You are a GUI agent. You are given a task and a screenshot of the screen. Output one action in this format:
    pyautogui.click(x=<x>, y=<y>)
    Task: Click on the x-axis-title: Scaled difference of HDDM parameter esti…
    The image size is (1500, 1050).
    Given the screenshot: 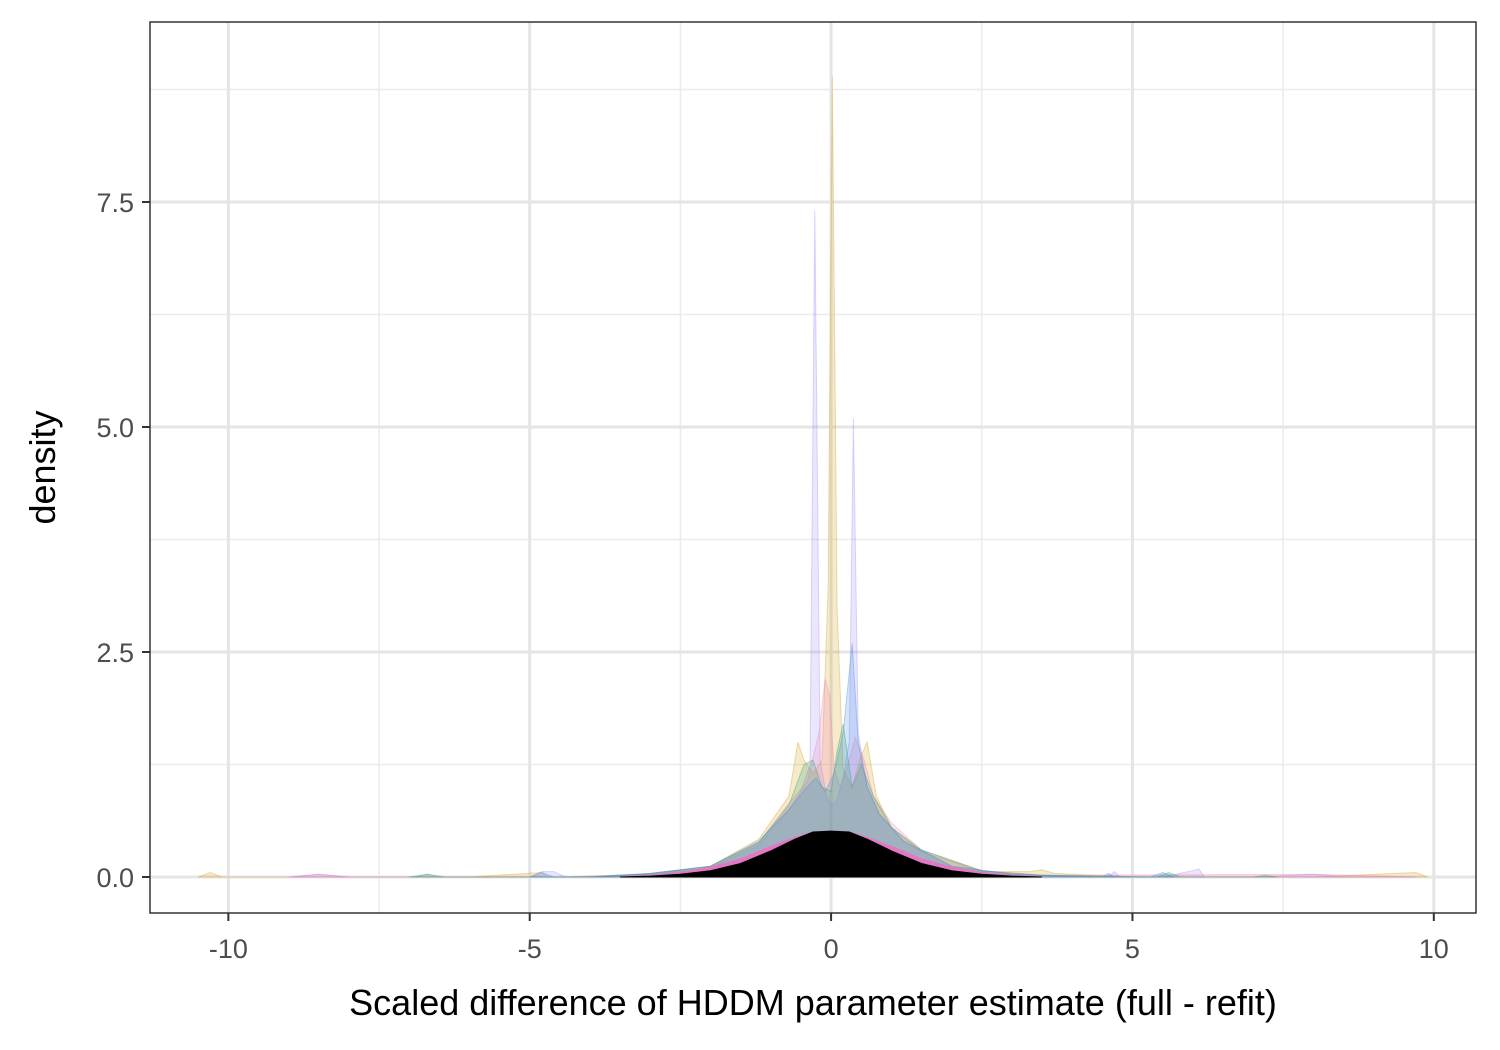 What is the action you would take?
    pyautogui.click(x=813, y=1002)
    